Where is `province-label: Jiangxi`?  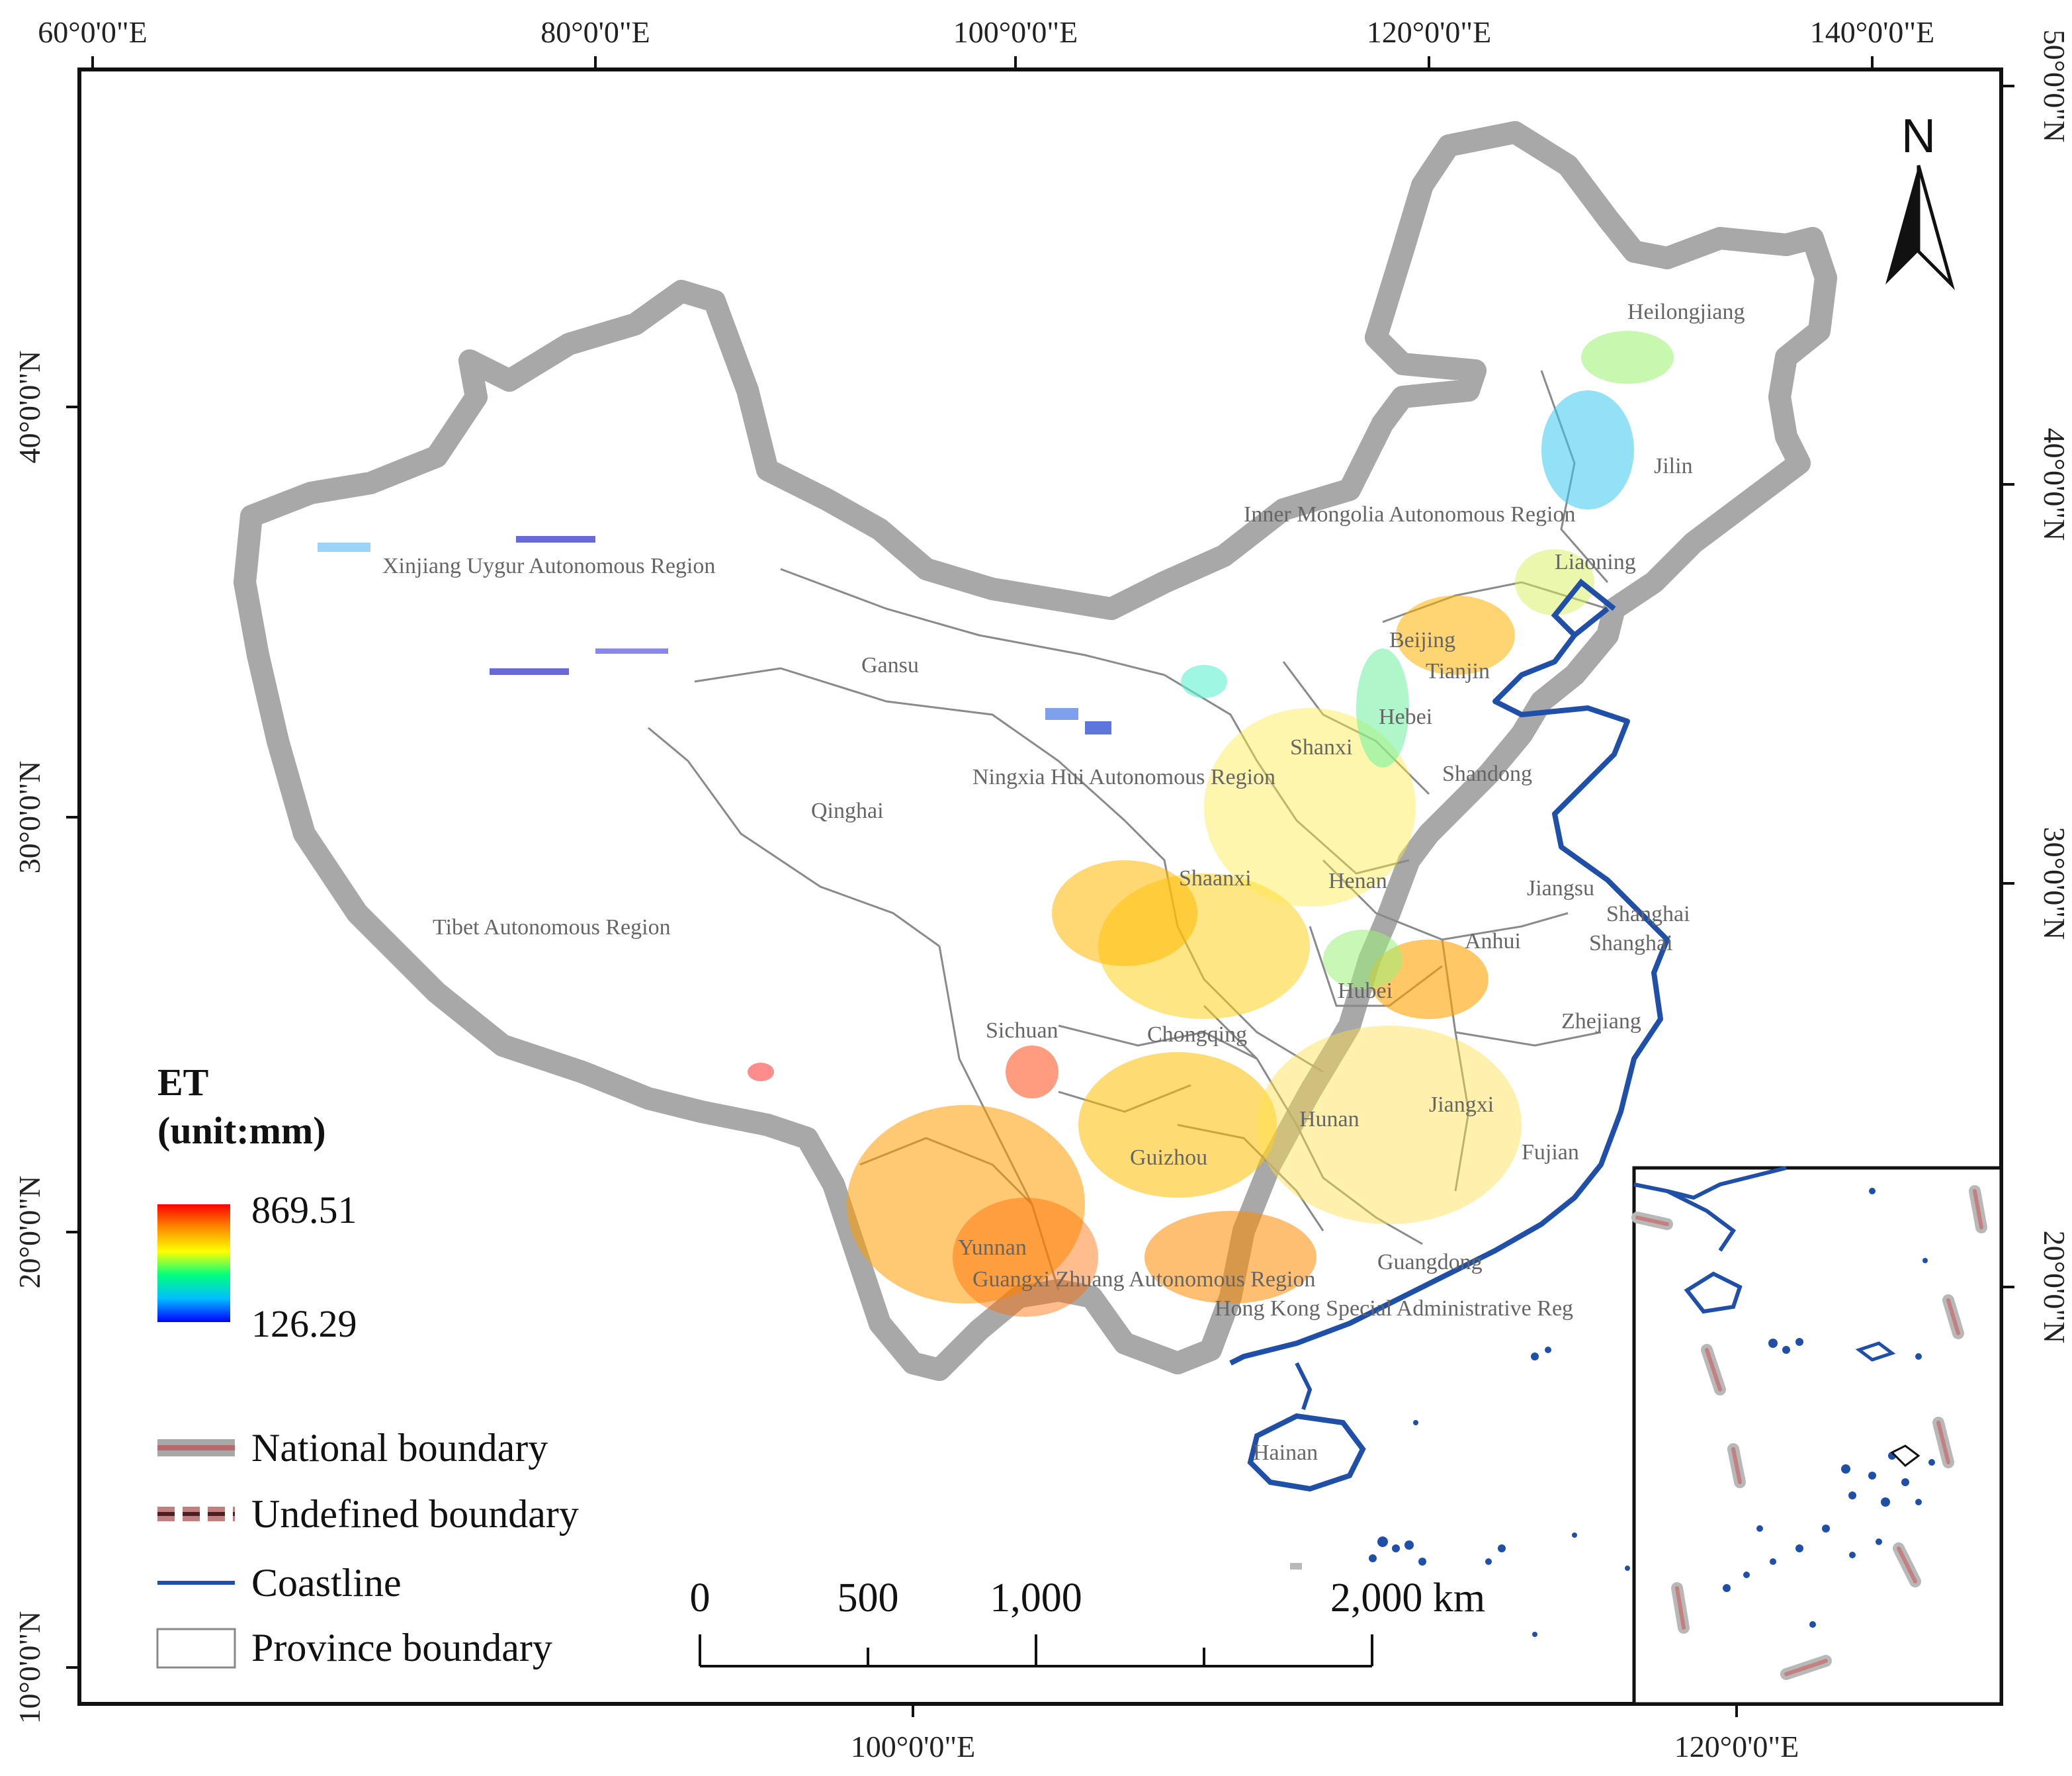 province-label: Jiangxi is located at coordinates (1461, 1104).